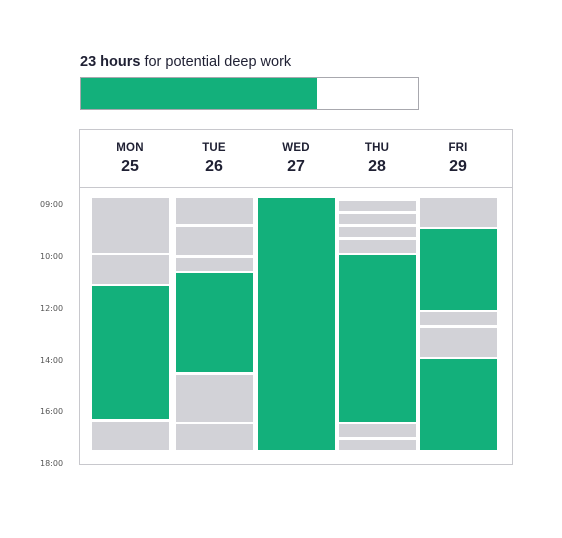  Describe the element at coordinates (377, 166) in the screenshot. I see `day-number: 28` at that location.